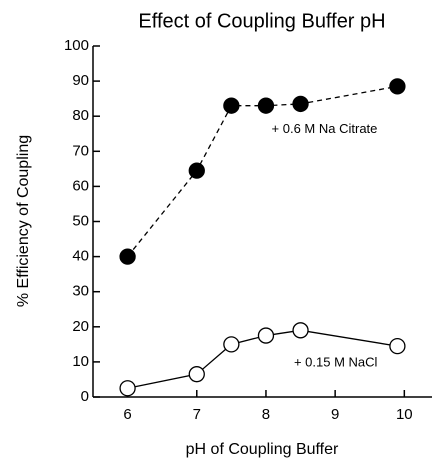  I want to click on x-axis-label: pH of Coupling Buffer, so click(262, 449).